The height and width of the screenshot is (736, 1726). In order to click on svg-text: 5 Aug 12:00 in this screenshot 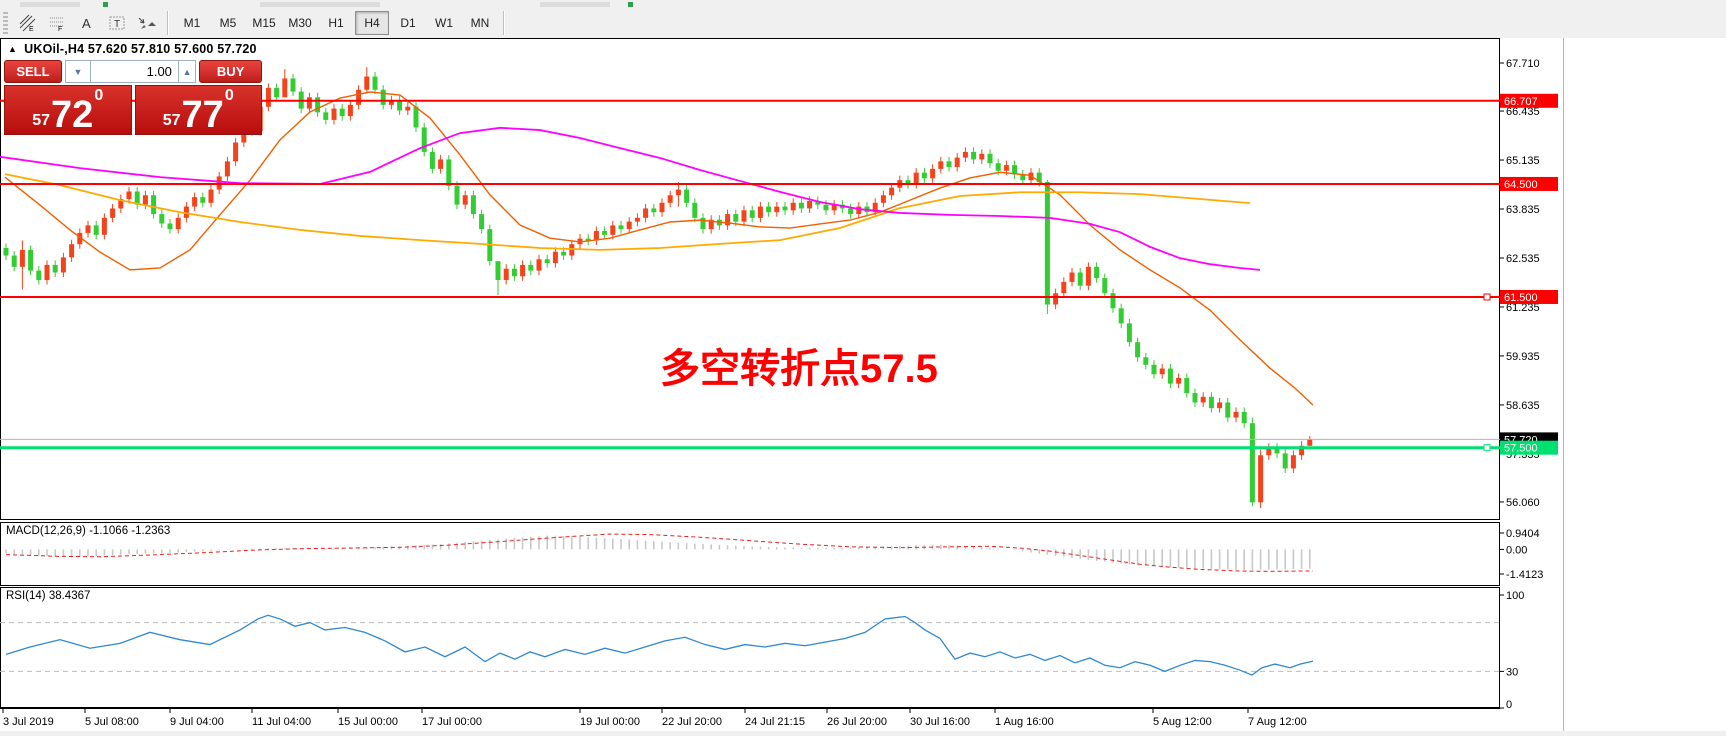, I will do `click(1182, 722)`.